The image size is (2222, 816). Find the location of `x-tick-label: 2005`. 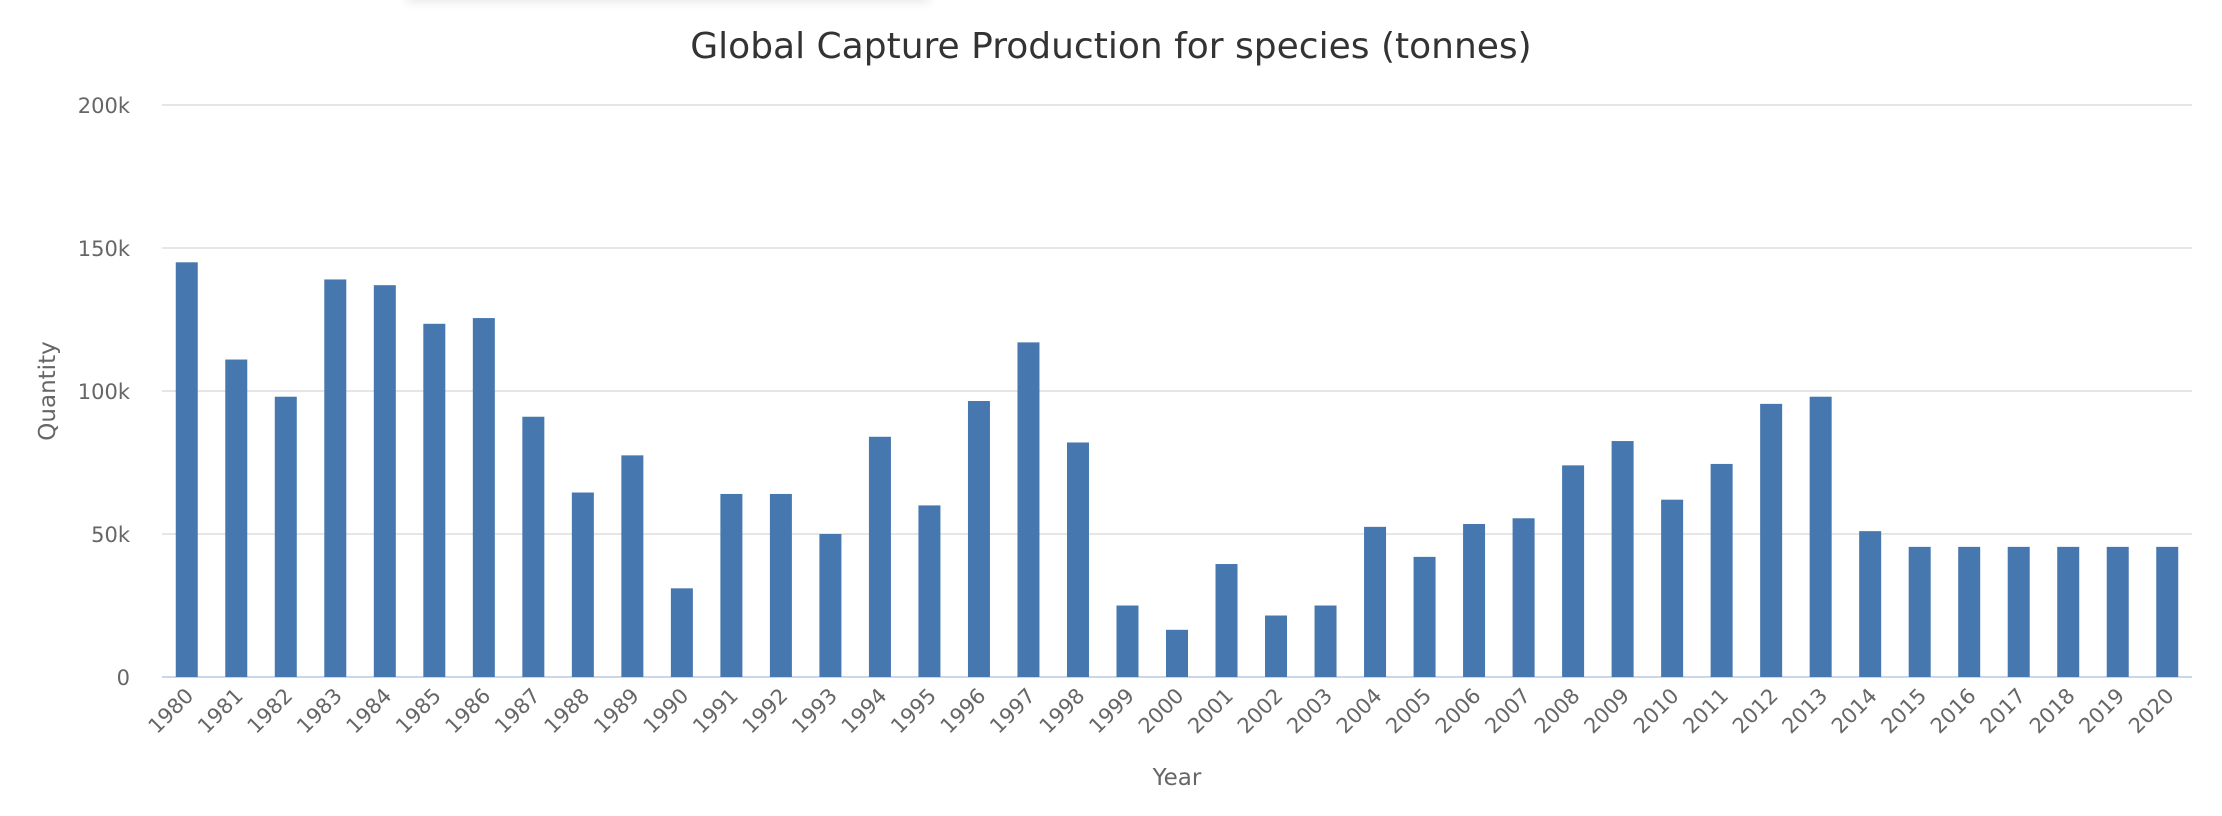

x-tick-label: 2005 is located at coordinates (1408, 711).